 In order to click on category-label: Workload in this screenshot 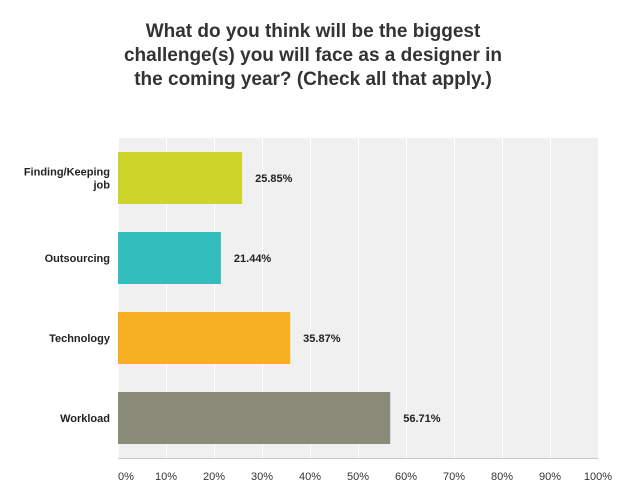, I will do `click(85, 419)`.